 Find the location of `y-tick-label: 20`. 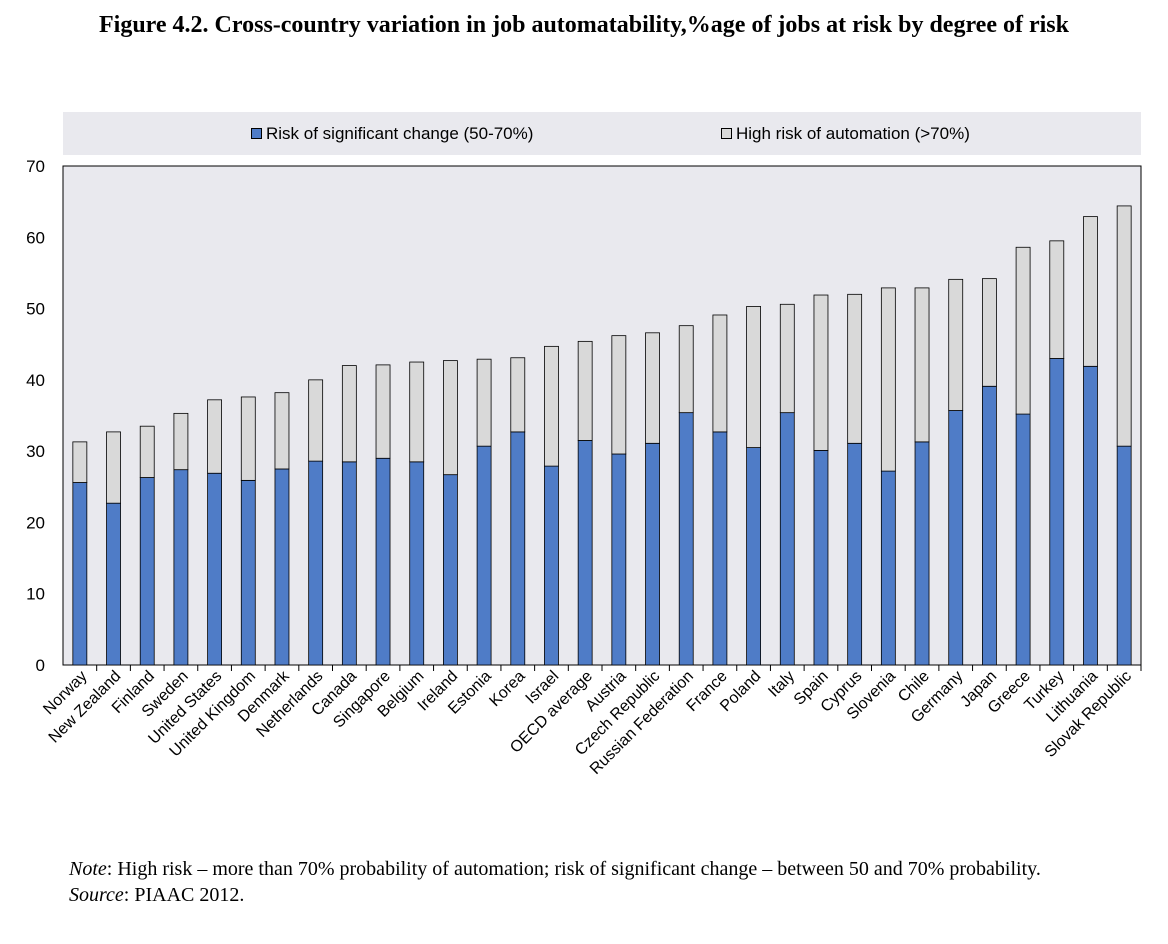

y-tick-label: 20 is located at coordinates (35, 522).